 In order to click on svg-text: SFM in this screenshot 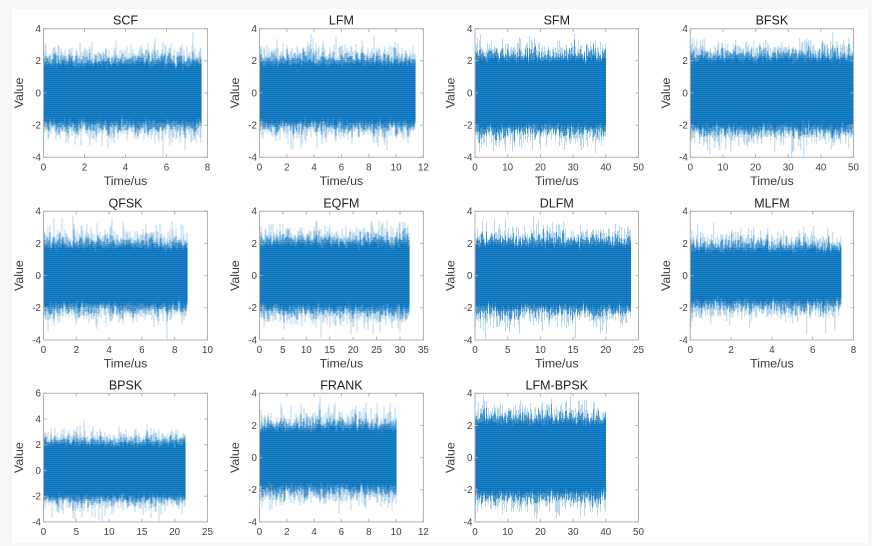, I will do `click(557, 21)`.